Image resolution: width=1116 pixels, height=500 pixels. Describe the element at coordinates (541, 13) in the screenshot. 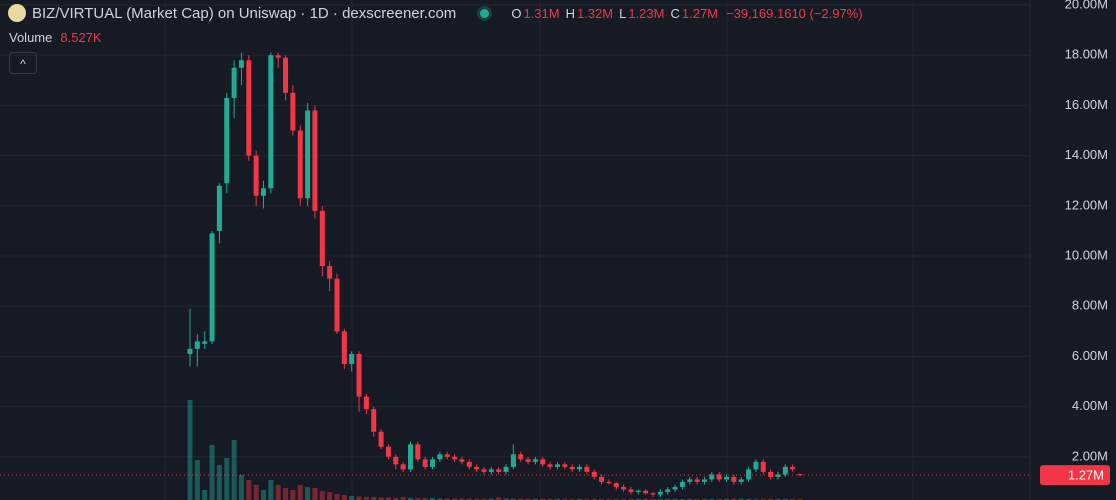

I see `ohlc-value: 1.31M` at that location.